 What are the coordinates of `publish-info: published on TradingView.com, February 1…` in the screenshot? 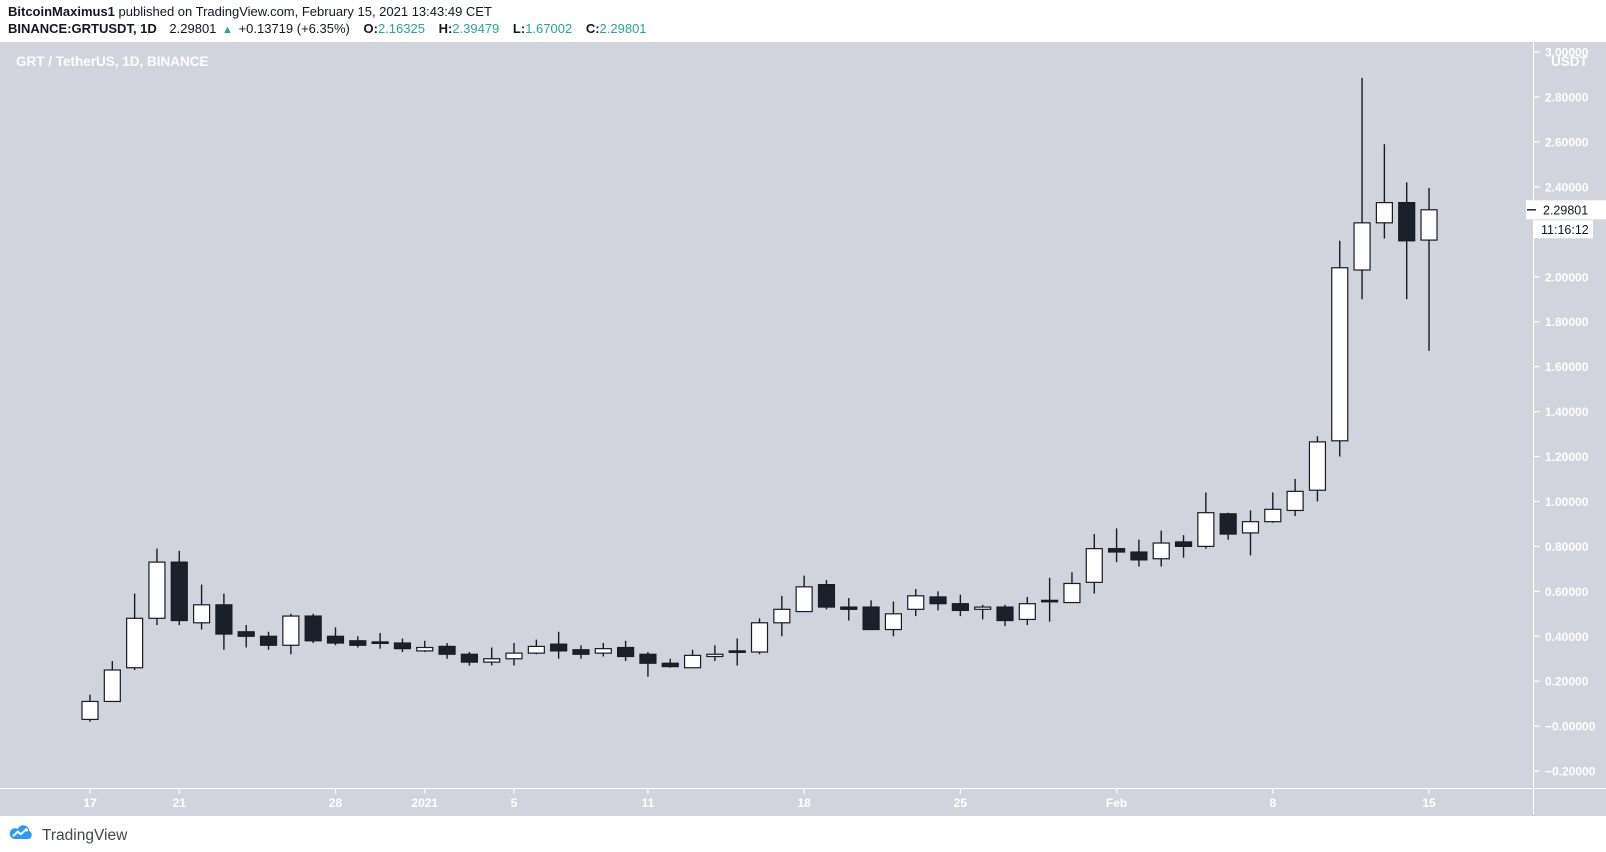 It's located at (303, 11).